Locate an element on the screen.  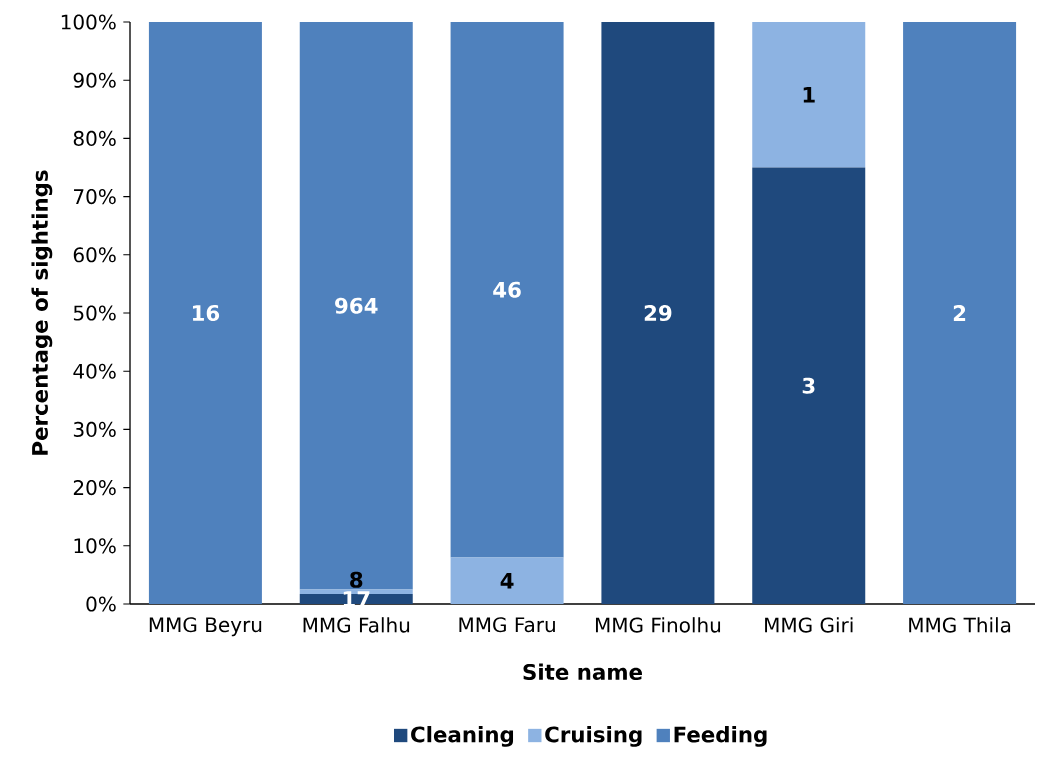
annotation: 964 is located at coordinates (356, 305).